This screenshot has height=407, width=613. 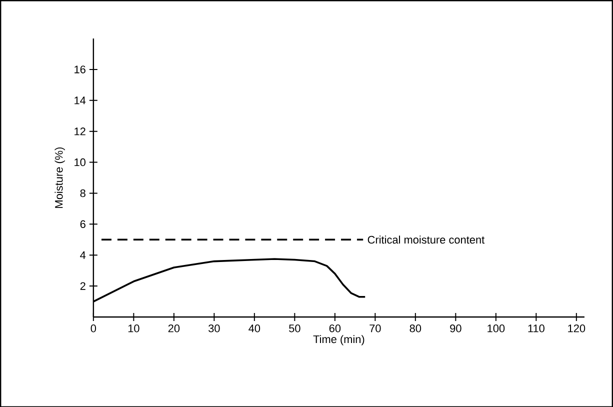 What do you see at coordinates (416, 328) in the screenshot?
I see `x-tick-label: 80` at bounding box center [416, 328].